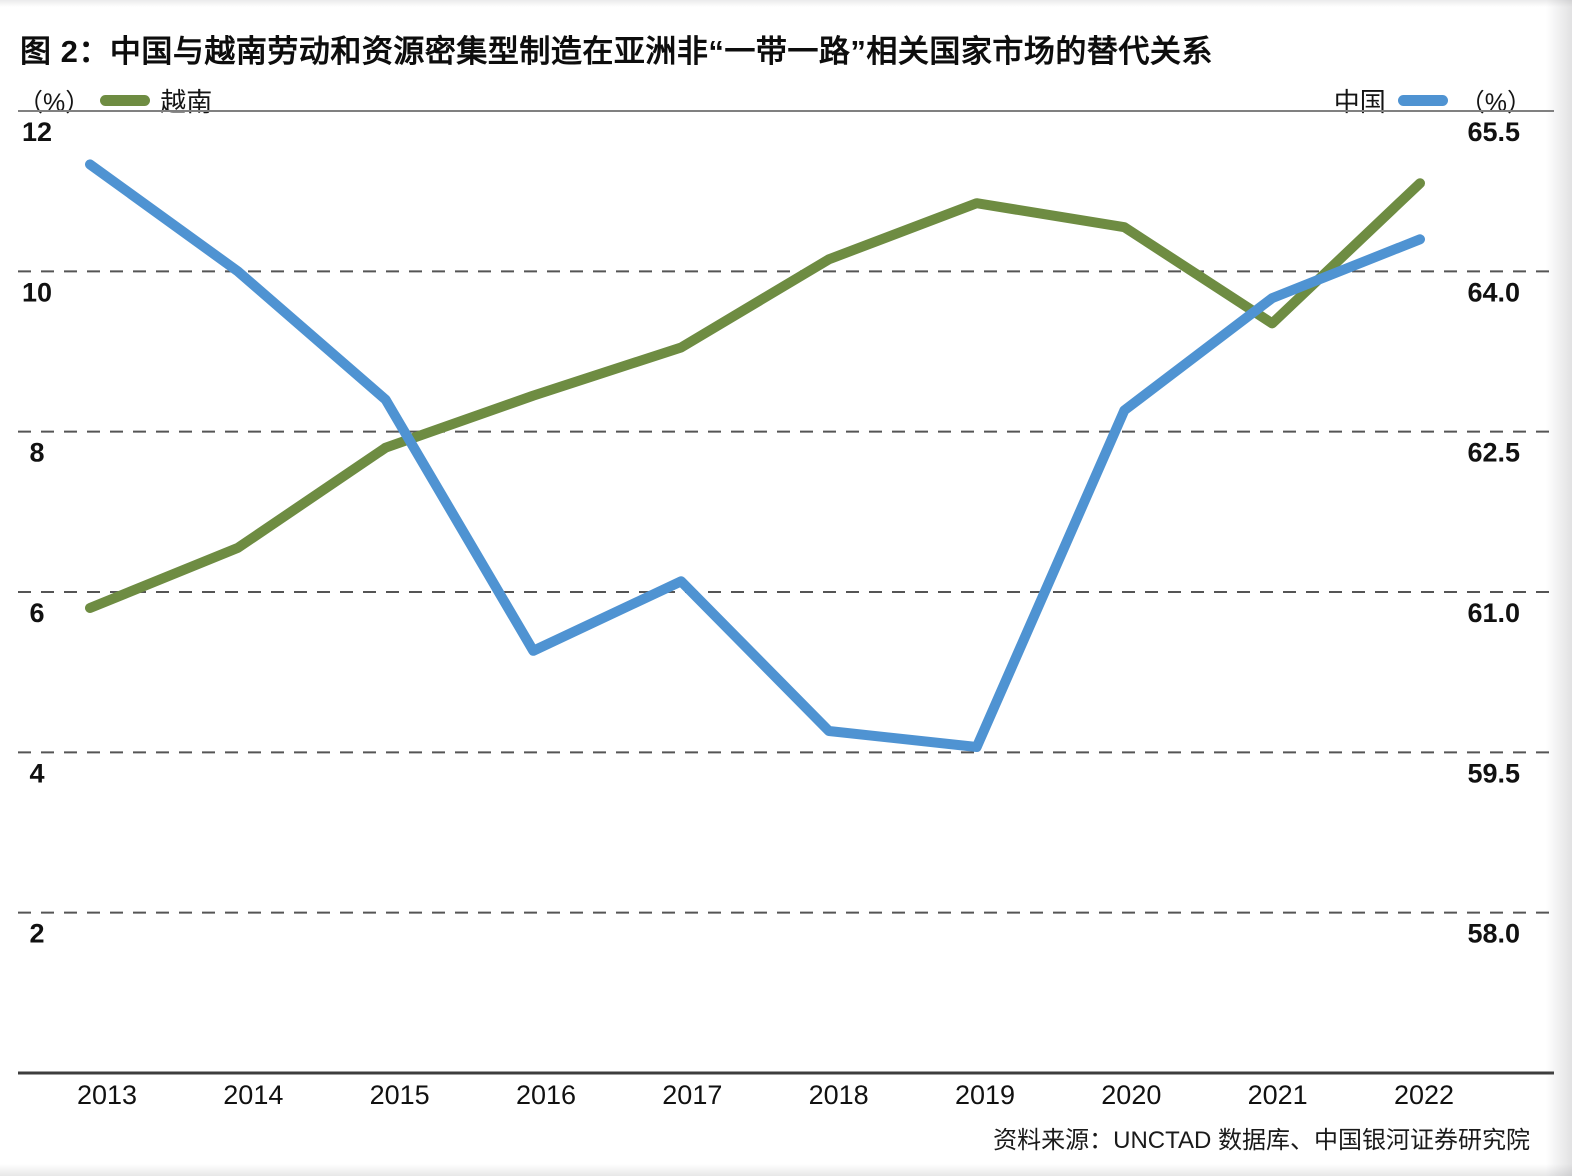  I want to click on x-axis-label: 2017, so click(692, 1095).